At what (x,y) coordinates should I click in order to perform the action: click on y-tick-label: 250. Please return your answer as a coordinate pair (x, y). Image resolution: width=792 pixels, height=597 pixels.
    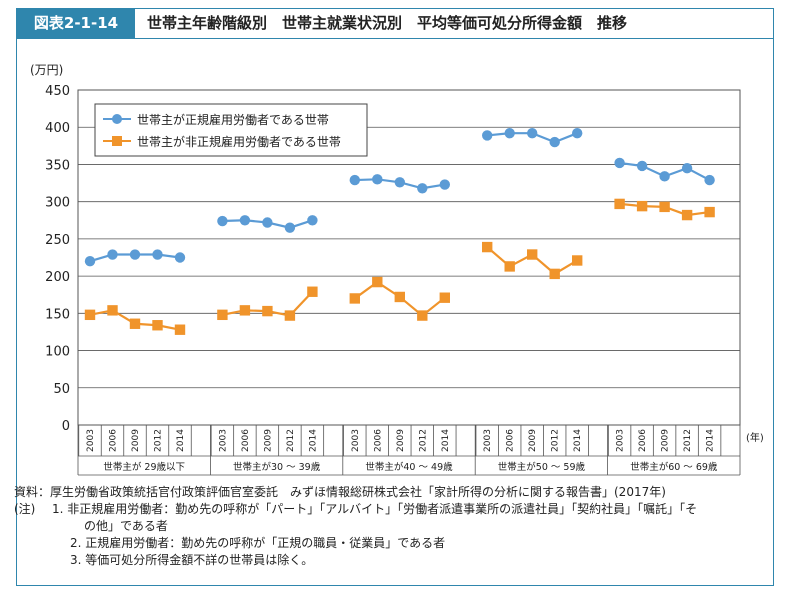
    Looking at the image, I should click on (57, 240).